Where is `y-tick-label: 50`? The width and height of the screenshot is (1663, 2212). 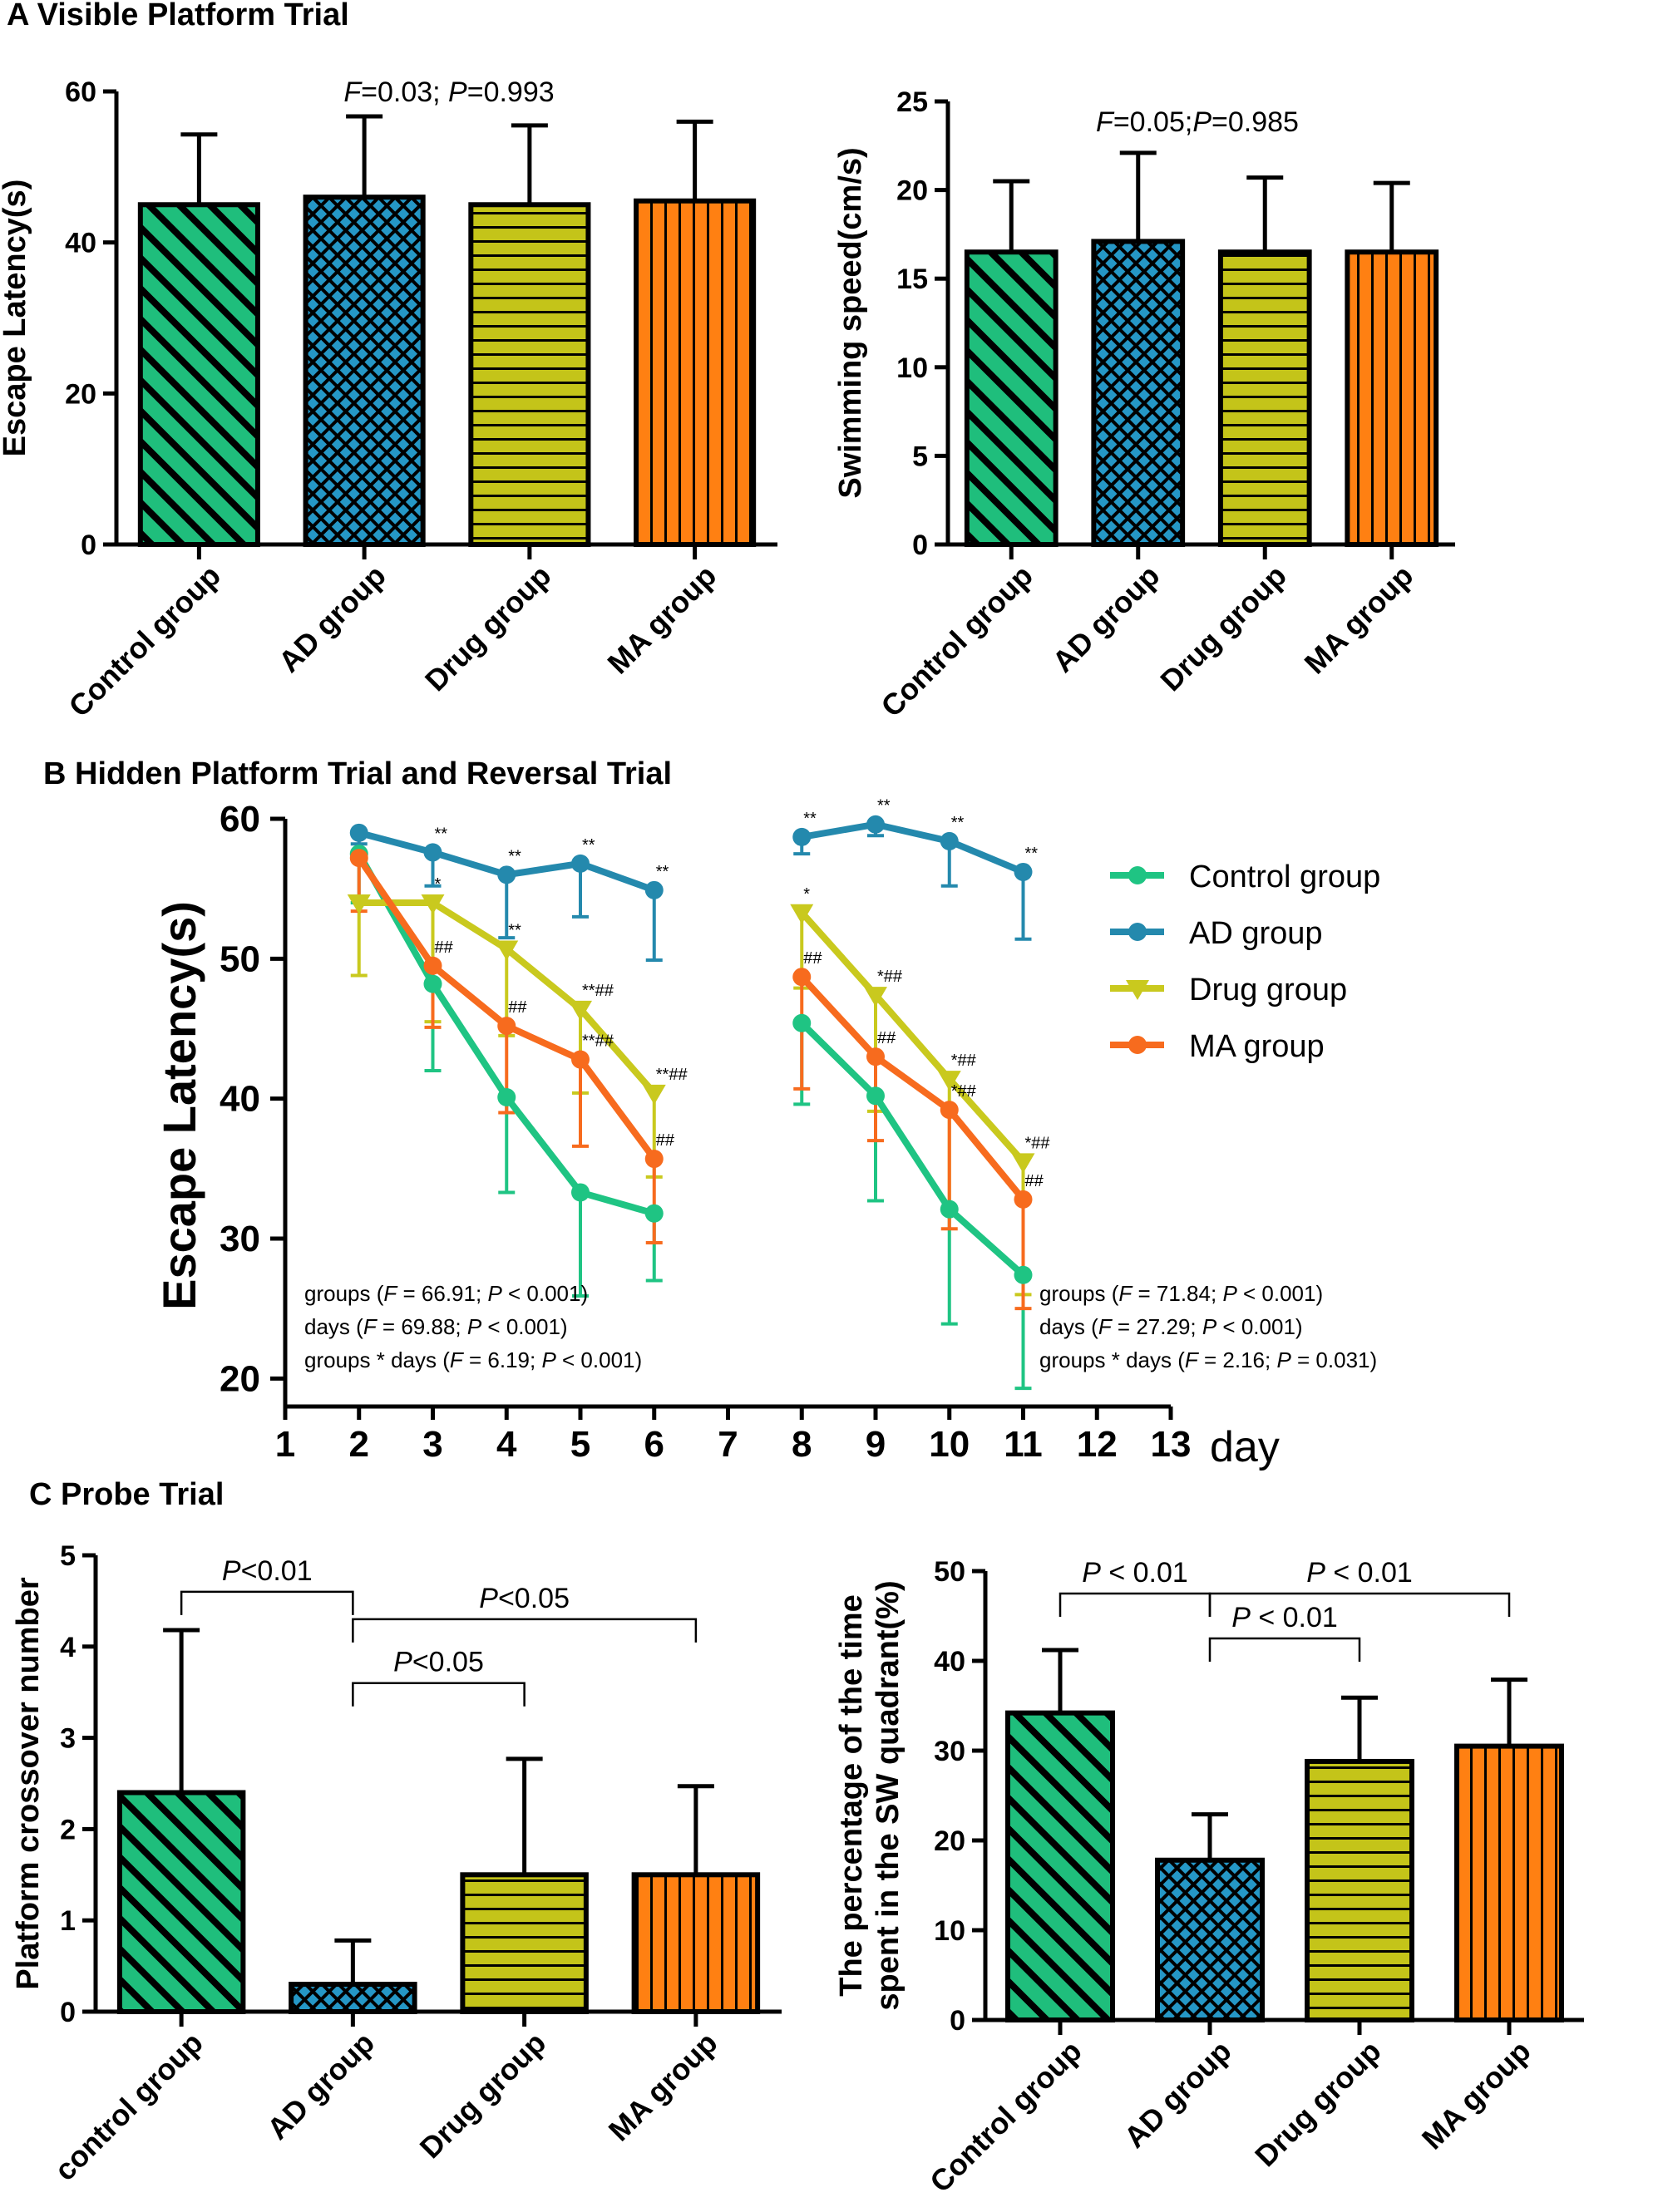 y-tick-label: 50 is located at coordinates (240, 959).